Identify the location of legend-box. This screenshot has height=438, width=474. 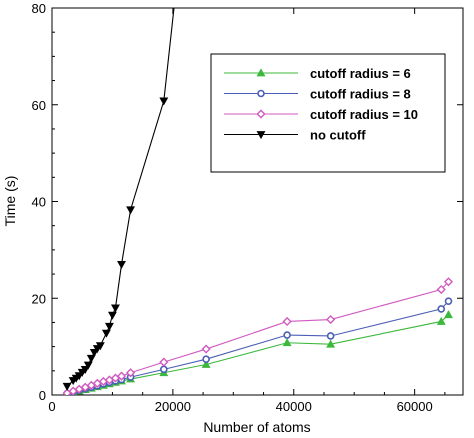
(328, 113).